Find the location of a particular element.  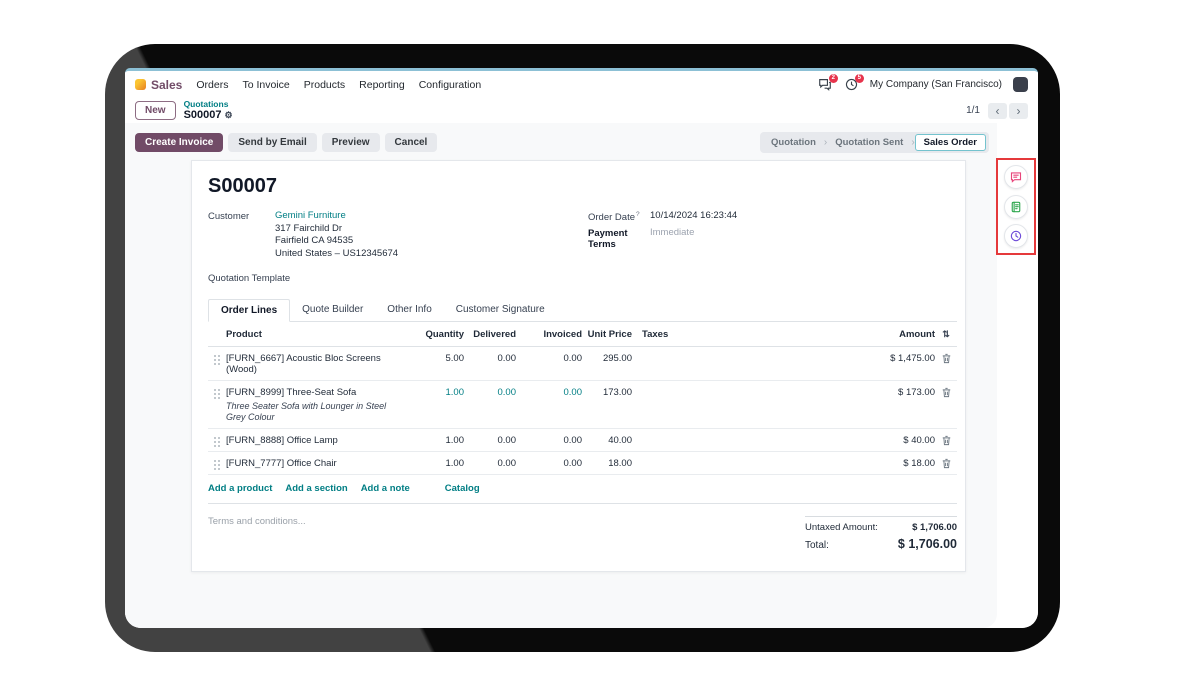

nav-item-reporting: Reporting is located at coordinates (382, 84).